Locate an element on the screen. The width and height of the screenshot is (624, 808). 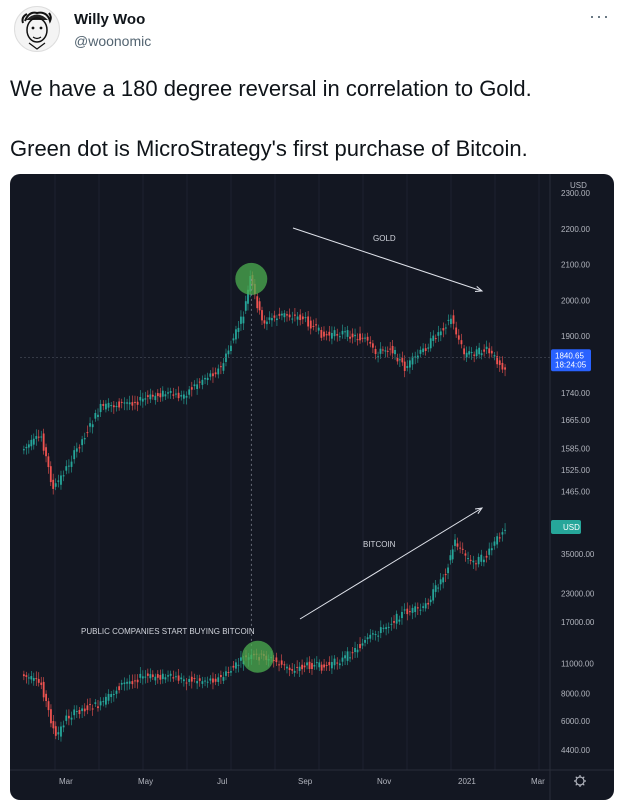
more-dots-icon: ··· is located at coordinates (599, 16).